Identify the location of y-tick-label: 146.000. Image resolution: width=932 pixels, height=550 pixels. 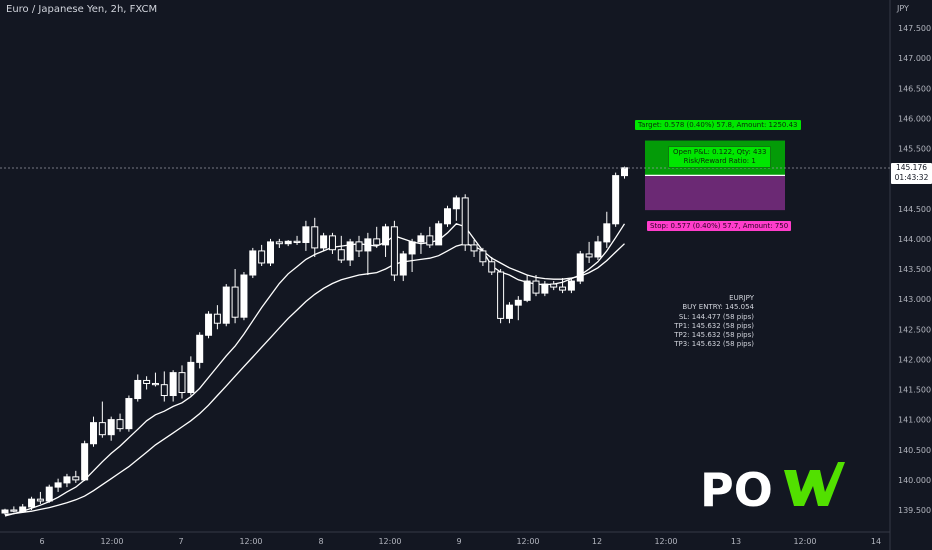
(914, 118).